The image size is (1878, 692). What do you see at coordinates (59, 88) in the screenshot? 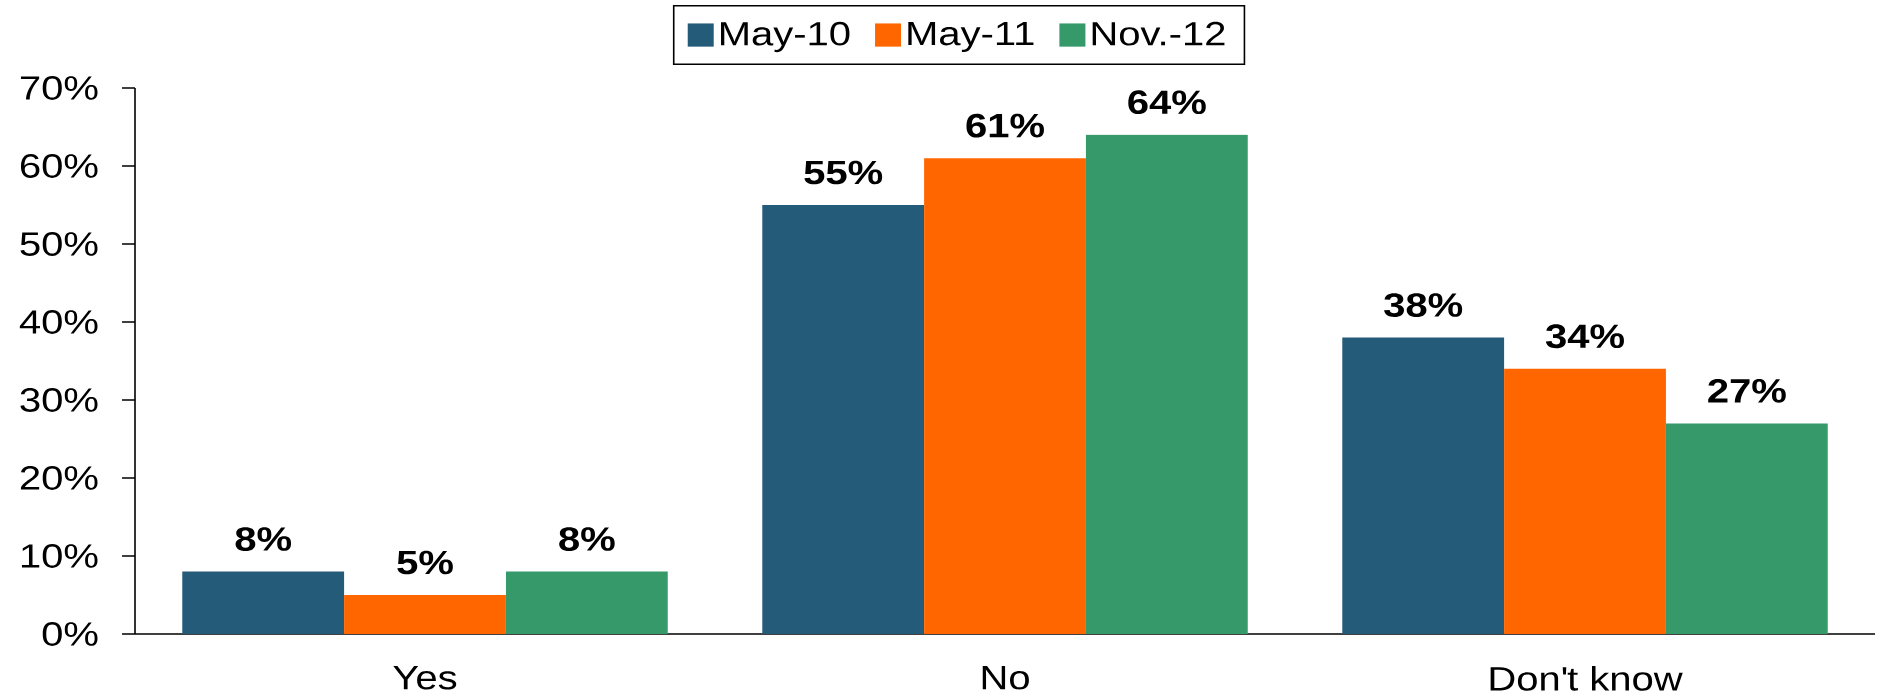
I see `y-tick-label: 70%` at bounding box center [59, 88].